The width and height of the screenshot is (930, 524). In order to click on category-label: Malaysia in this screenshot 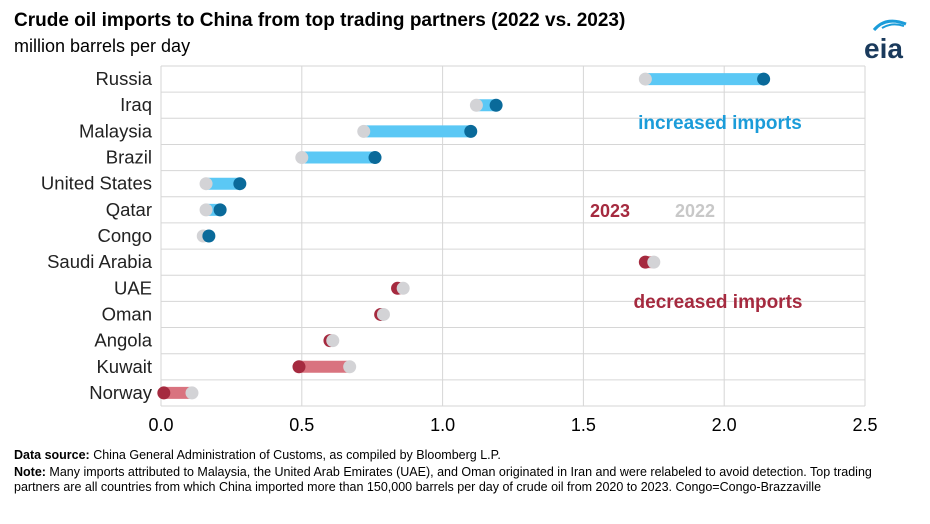, I will do `click(116, 130)`.